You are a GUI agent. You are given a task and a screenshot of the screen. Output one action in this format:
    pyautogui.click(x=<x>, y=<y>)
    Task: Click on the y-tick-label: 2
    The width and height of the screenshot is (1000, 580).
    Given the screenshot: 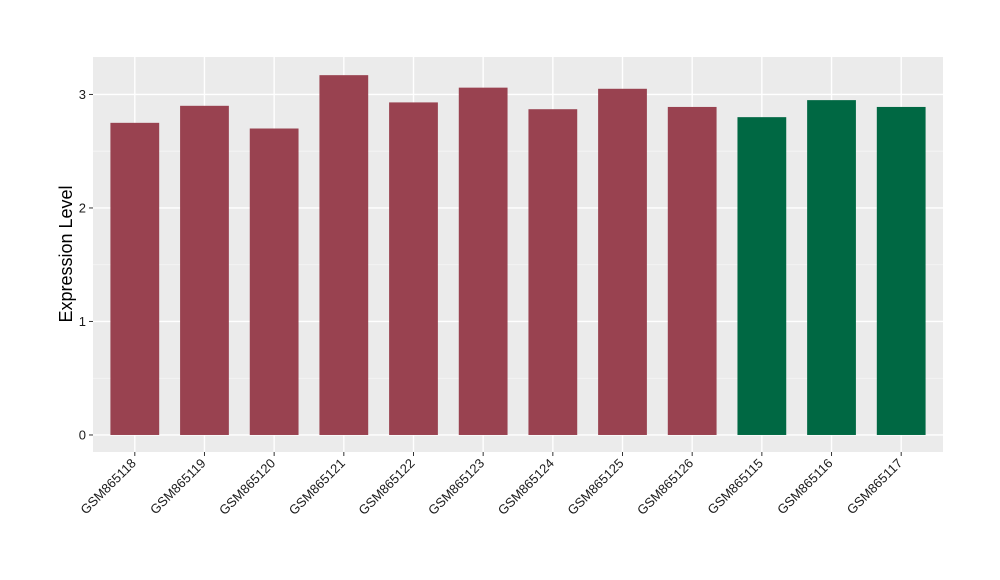 What is the action you would take?
    pyautogui.click(x=82, y=207)
    